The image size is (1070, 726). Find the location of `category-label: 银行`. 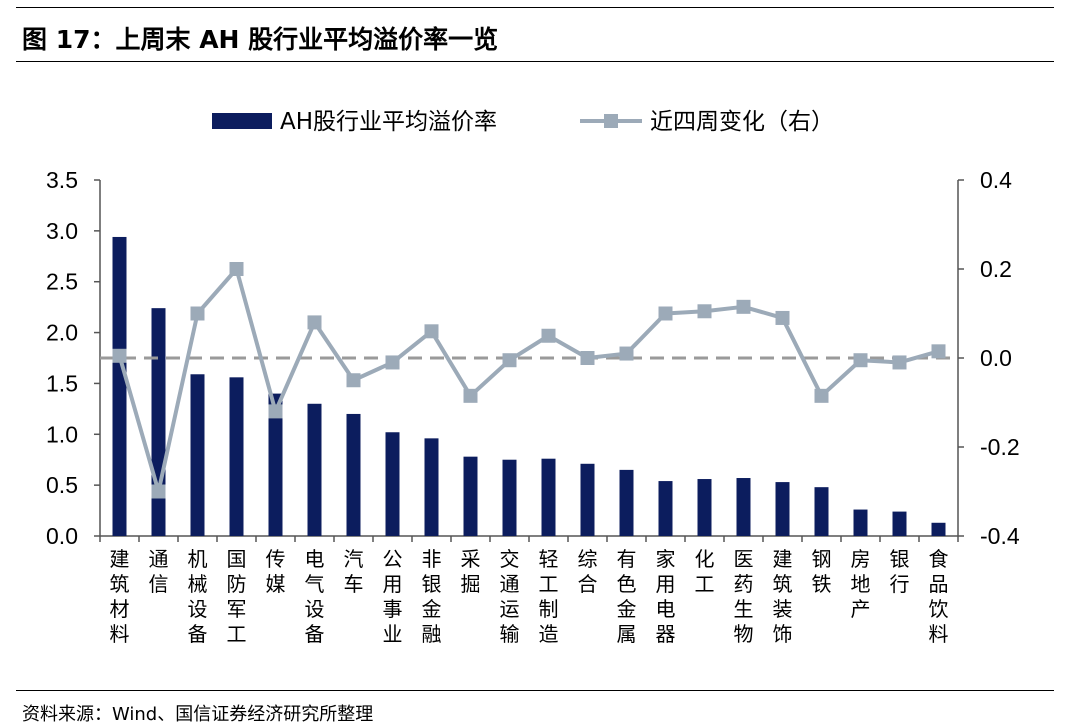

category-label: 银行 is located at coordinates (900, 571).